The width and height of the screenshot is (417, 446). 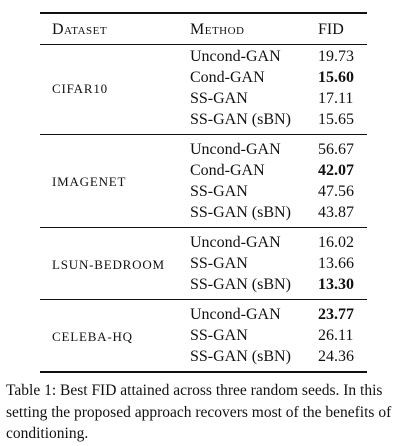 What do you see at coordinates (336, 314) in the screenshot?
I see `fid-cell: 23.77` at bounding box center [336, 314].